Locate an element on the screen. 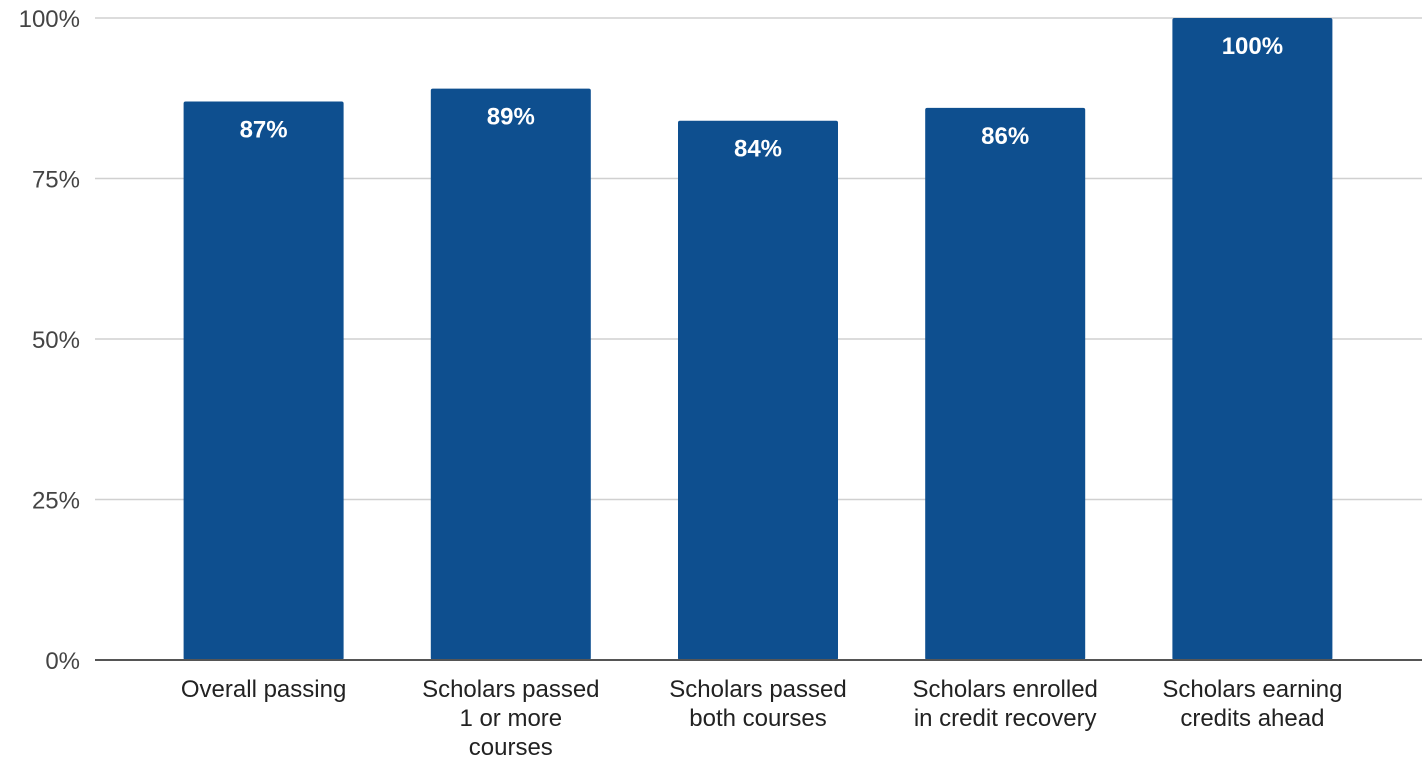 This screenshot has width=1422, height=762. data-label: 86% is located at coordinates (1005, 136).